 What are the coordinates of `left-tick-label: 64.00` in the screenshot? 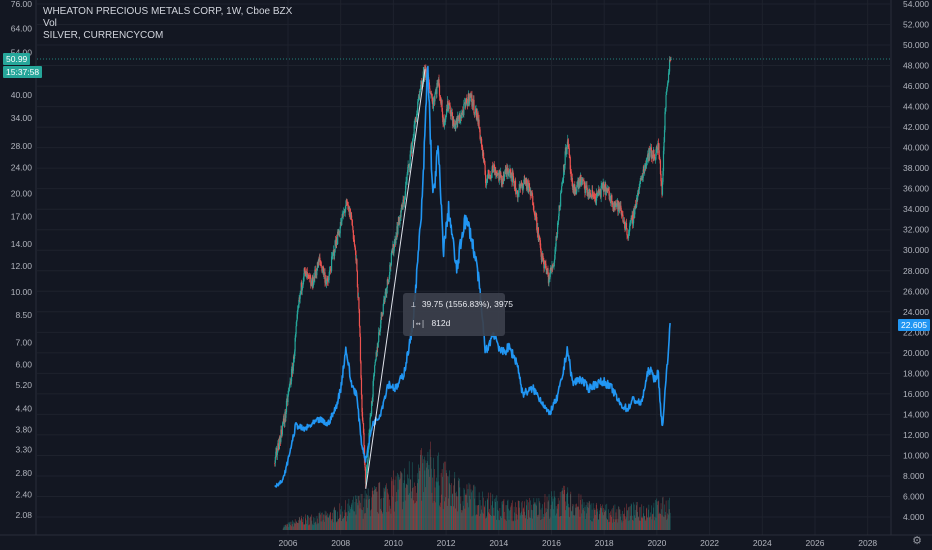 It's located at (22, 28).